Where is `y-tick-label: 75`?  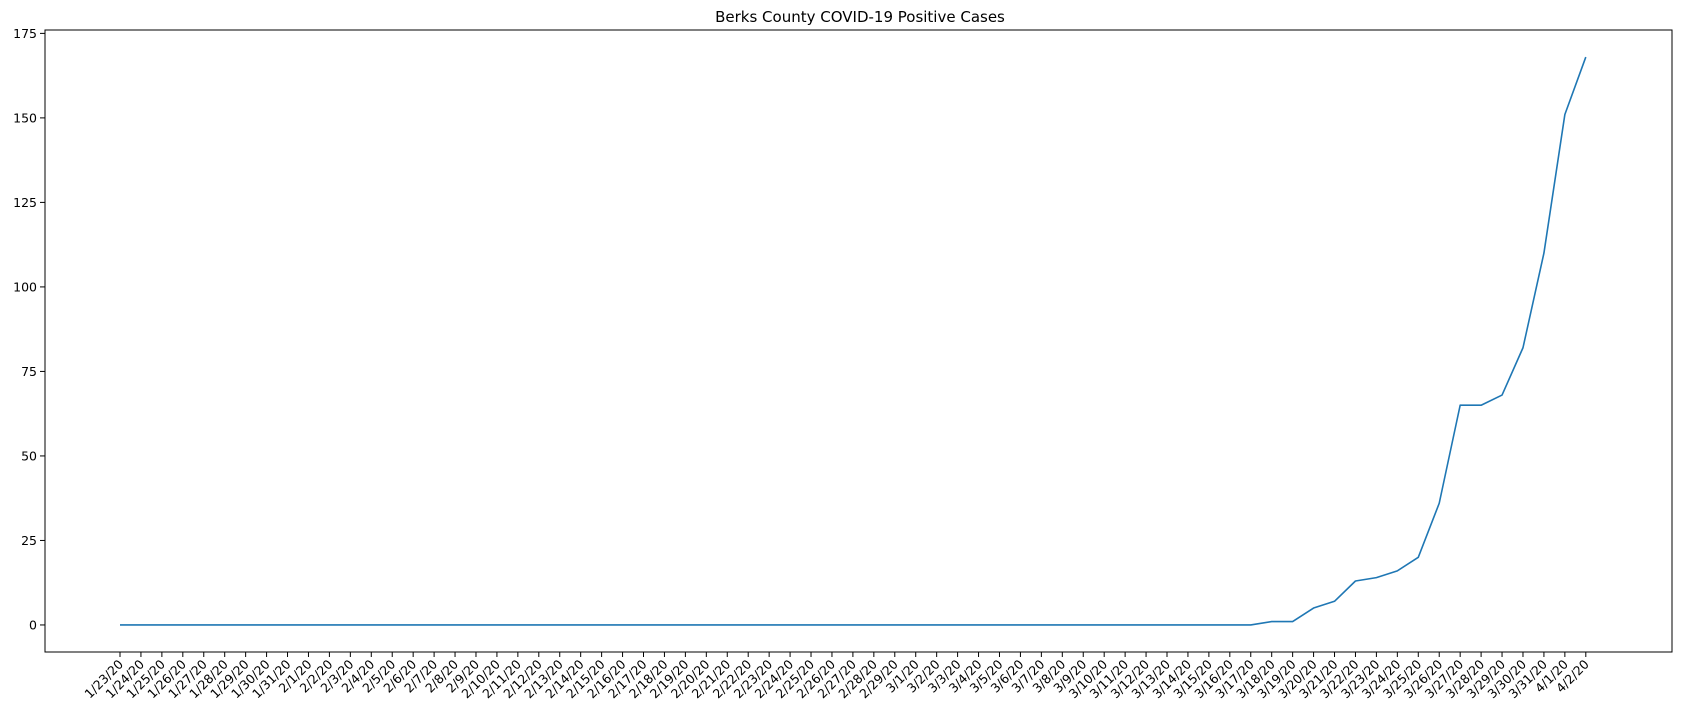 y-tick-label: 75 is located at coordinates (29, 371).